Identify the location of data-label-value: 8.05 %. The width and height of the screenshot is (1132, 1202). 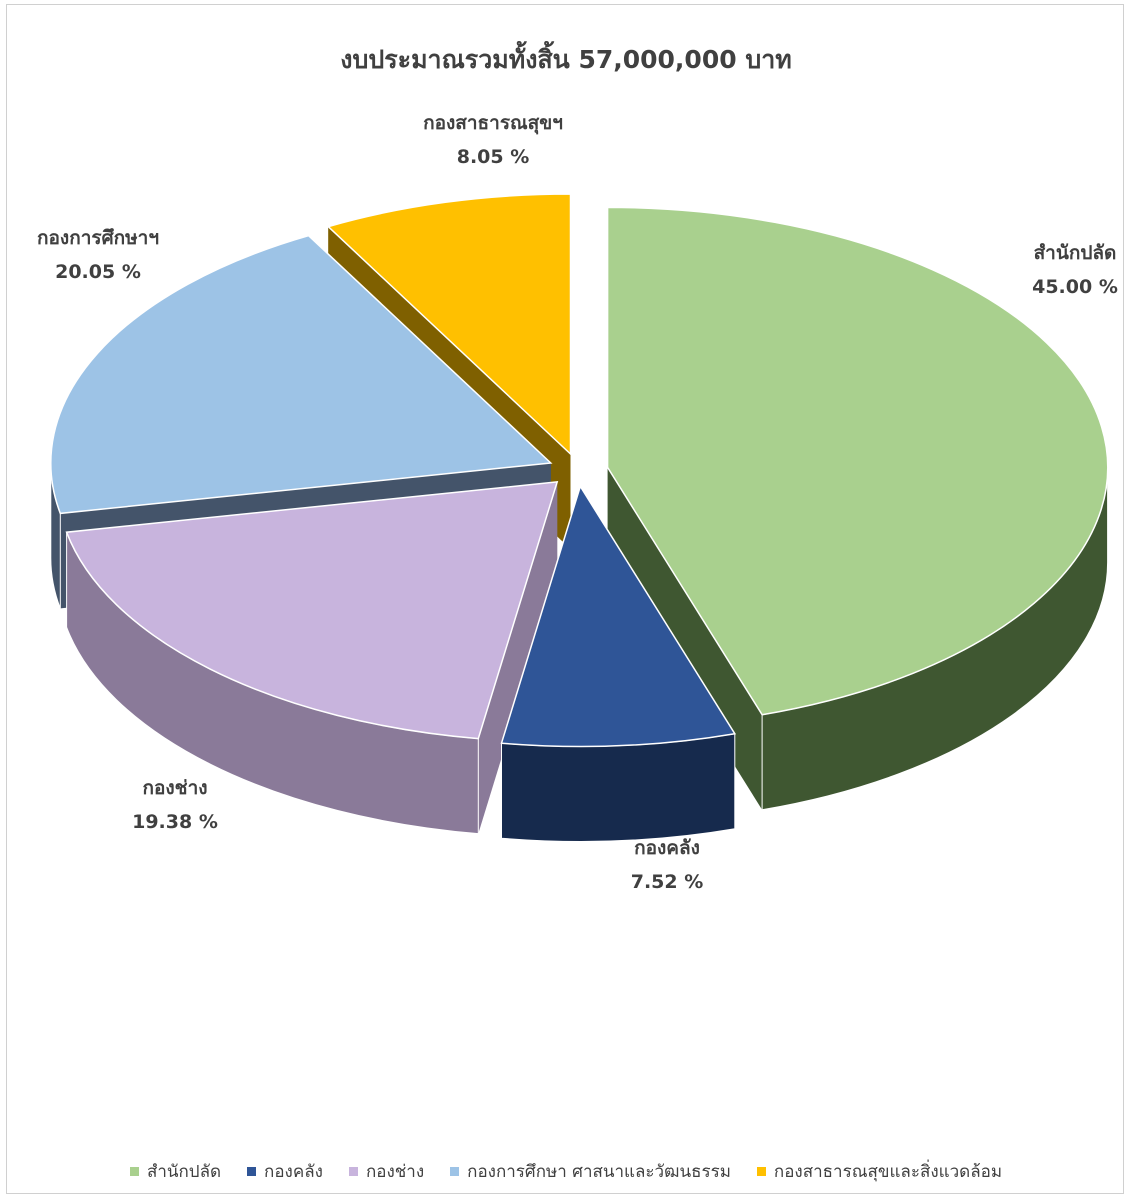
(493, 157).